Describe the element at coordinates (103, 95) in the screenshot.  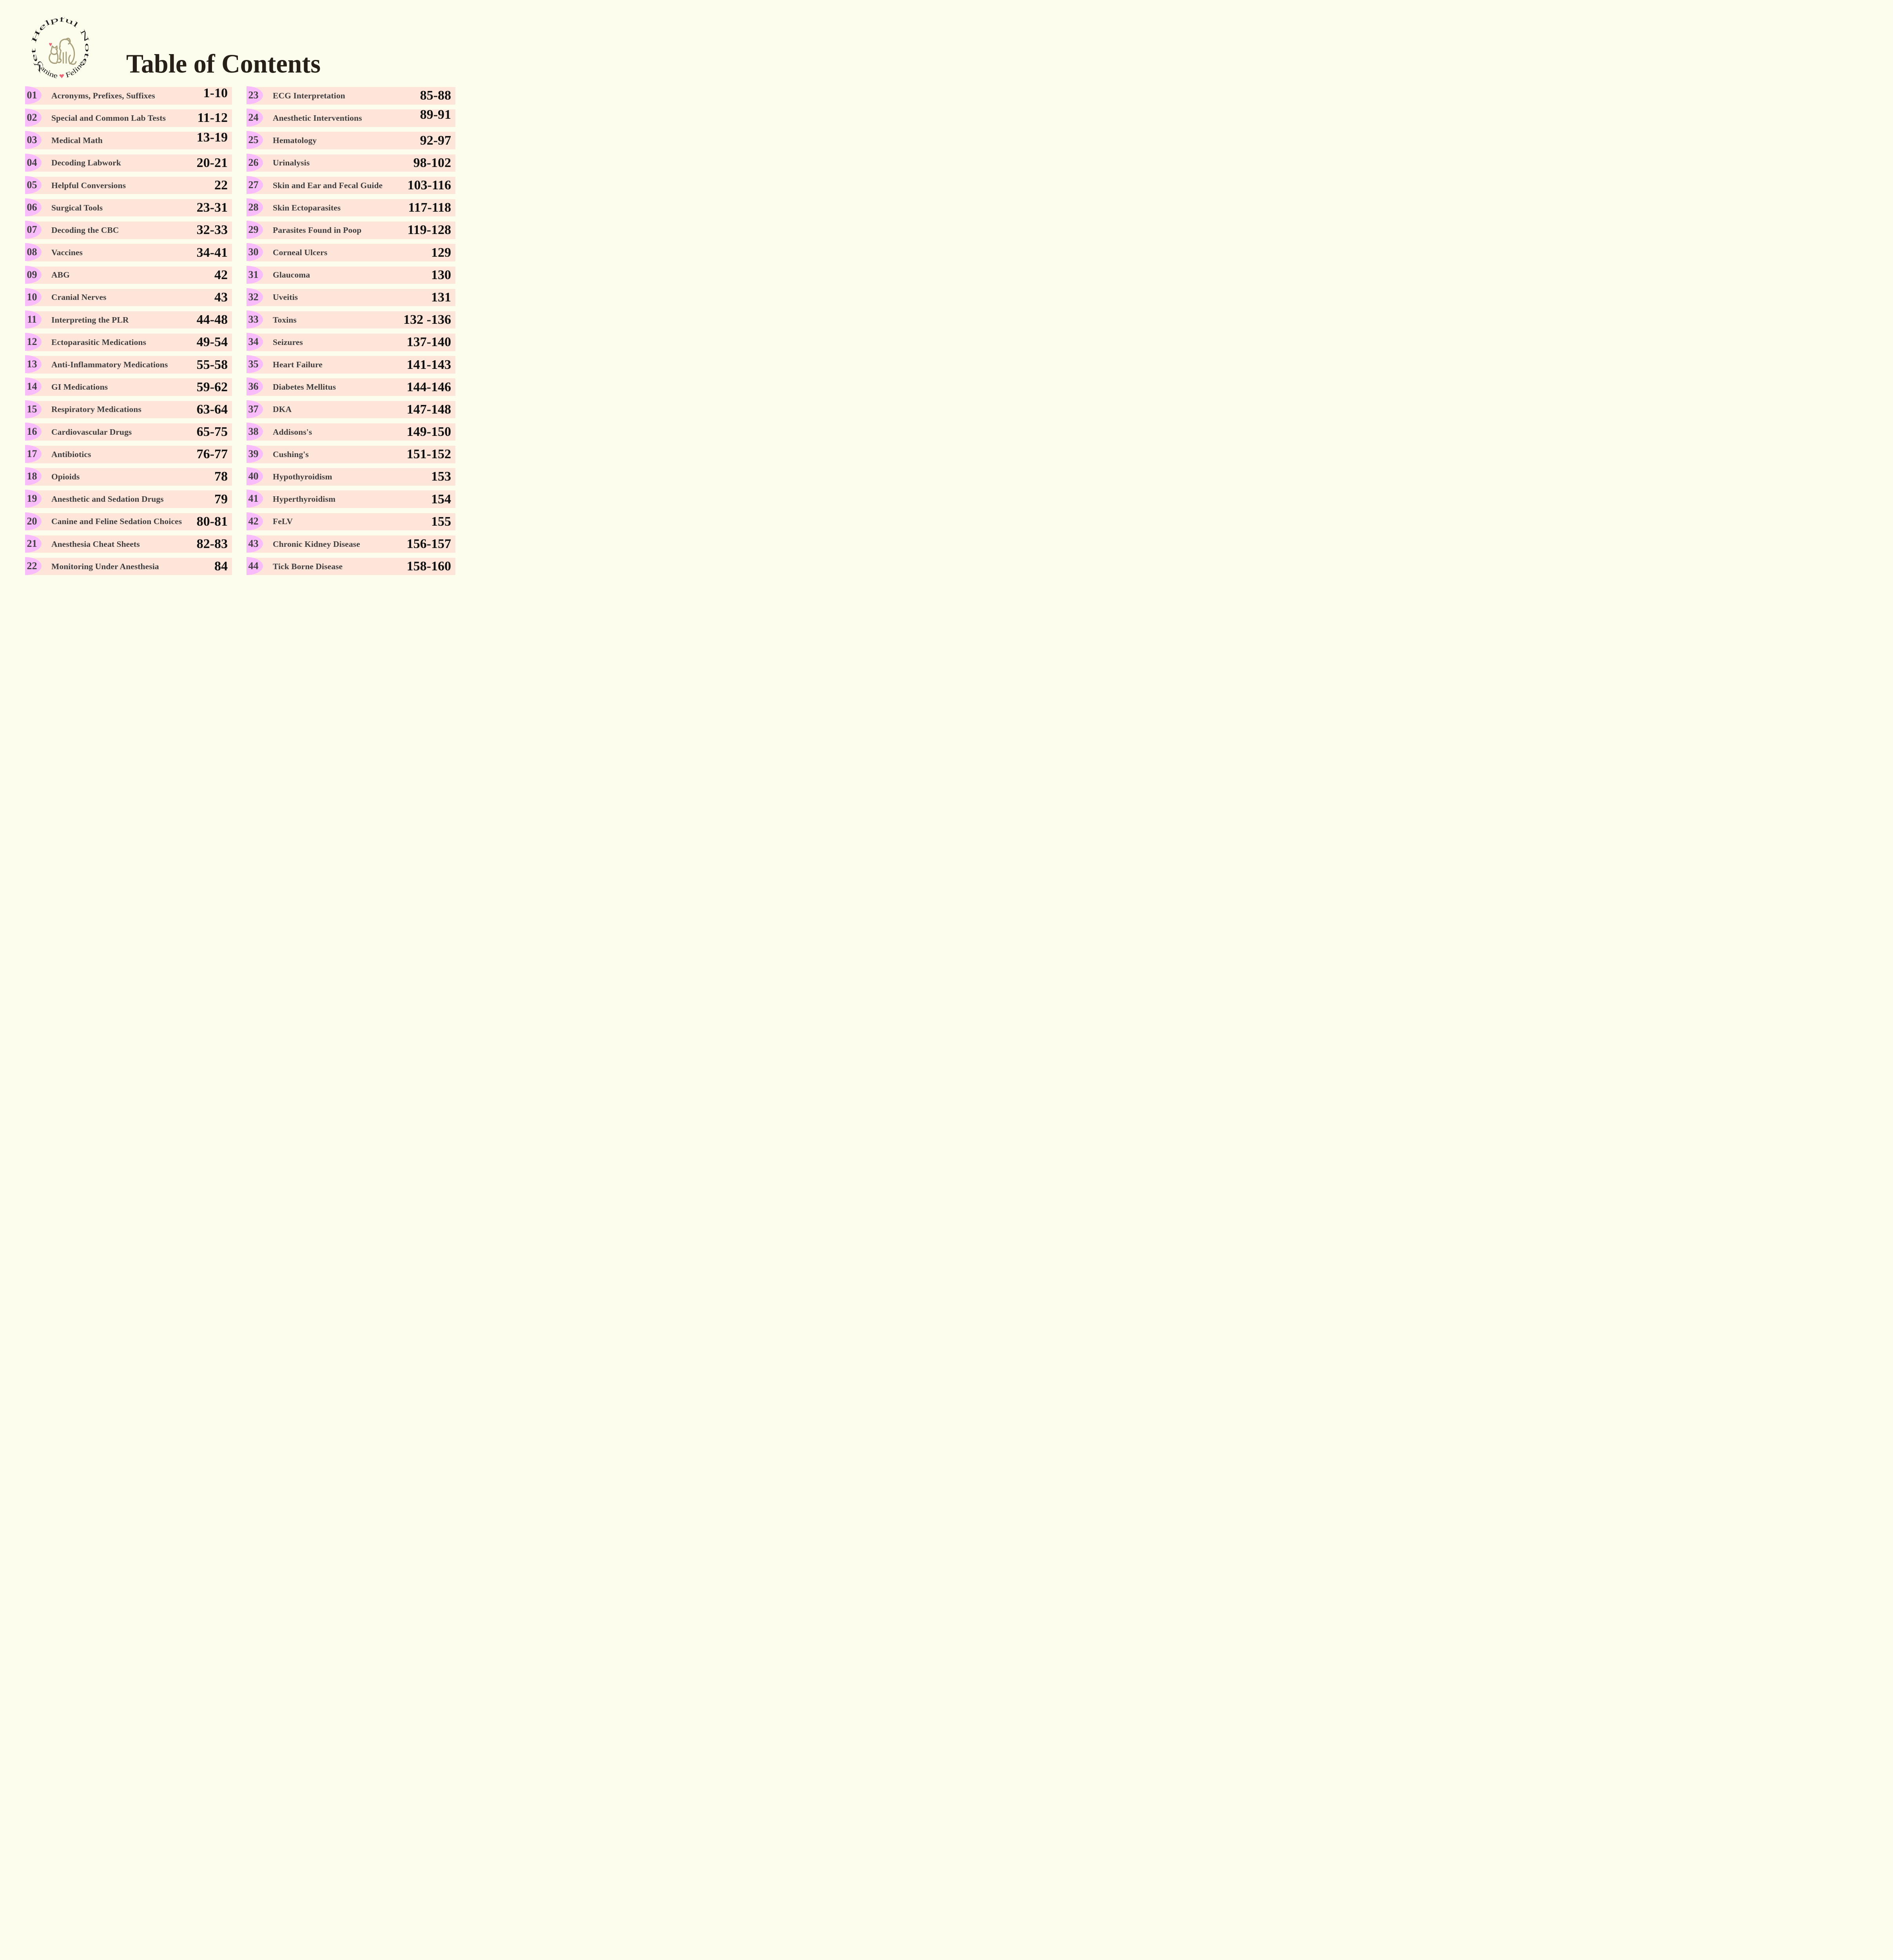
I see `row-title: Acronyms, Prefixes, Suffixes` at that location.